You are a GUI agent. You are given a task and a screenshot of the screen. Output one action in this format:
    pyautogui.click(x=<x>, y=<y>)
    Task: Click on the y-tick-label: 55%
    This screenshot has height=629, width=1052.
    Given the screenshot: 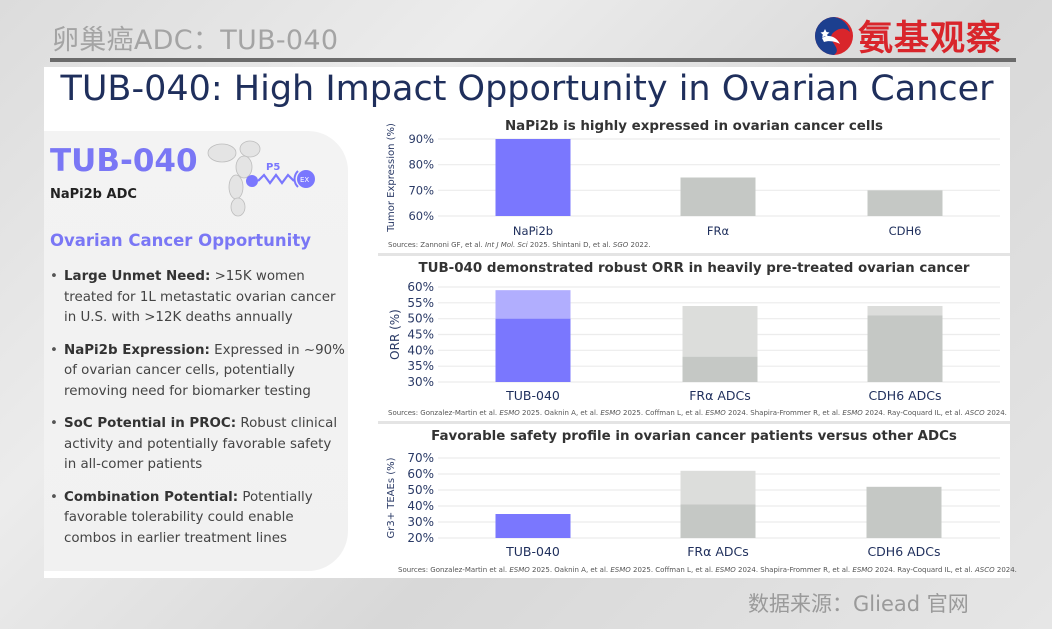 What is the action you would take?
    pyautogui.click(x=420, y=303)
    